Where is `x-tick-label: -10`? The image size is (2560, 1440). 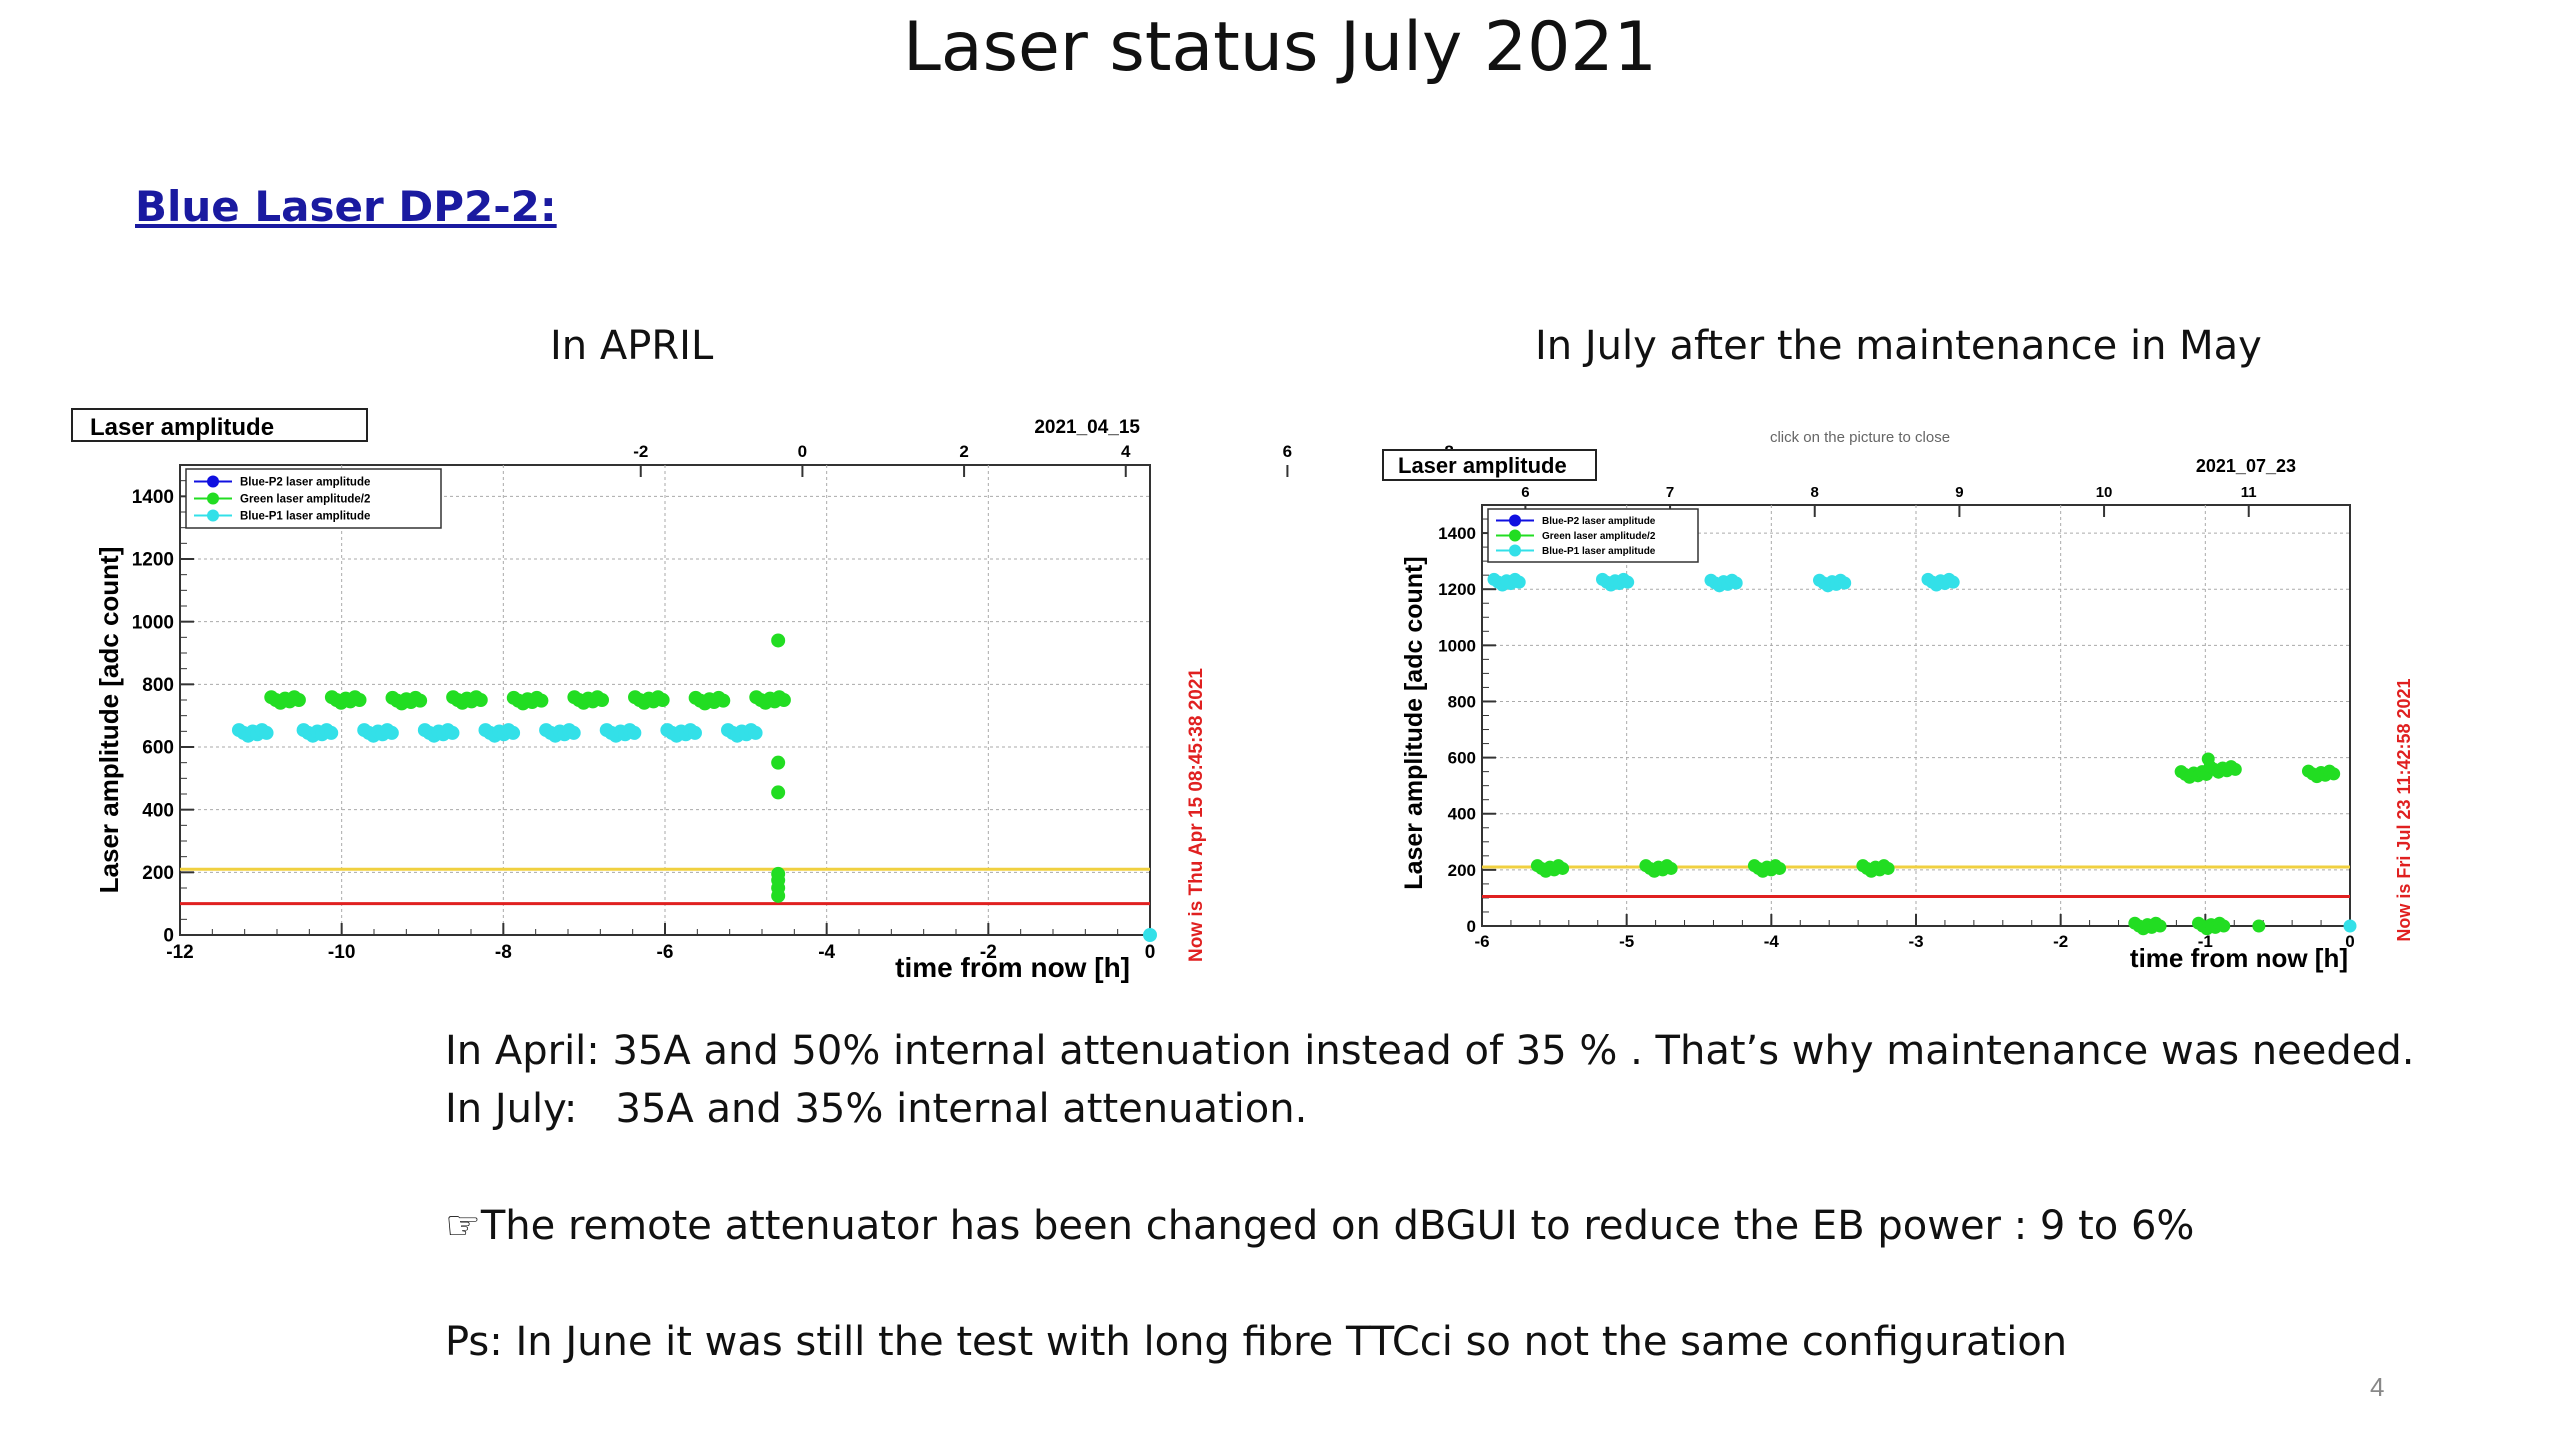 x-tick-label: -10 is located at coordinates (341, 952).